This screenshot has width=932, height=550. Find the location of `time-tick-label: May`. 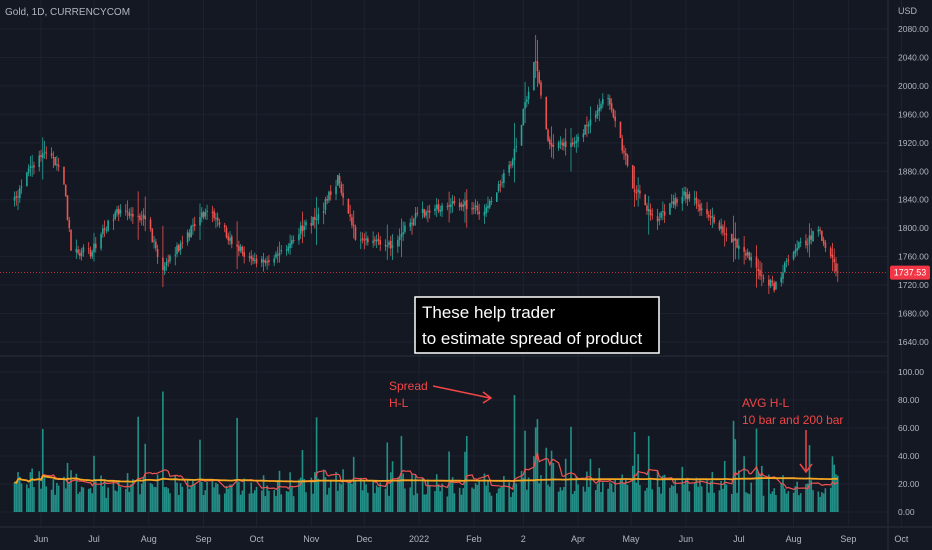

time-tick-label: May is located at coordinates (632, 539).